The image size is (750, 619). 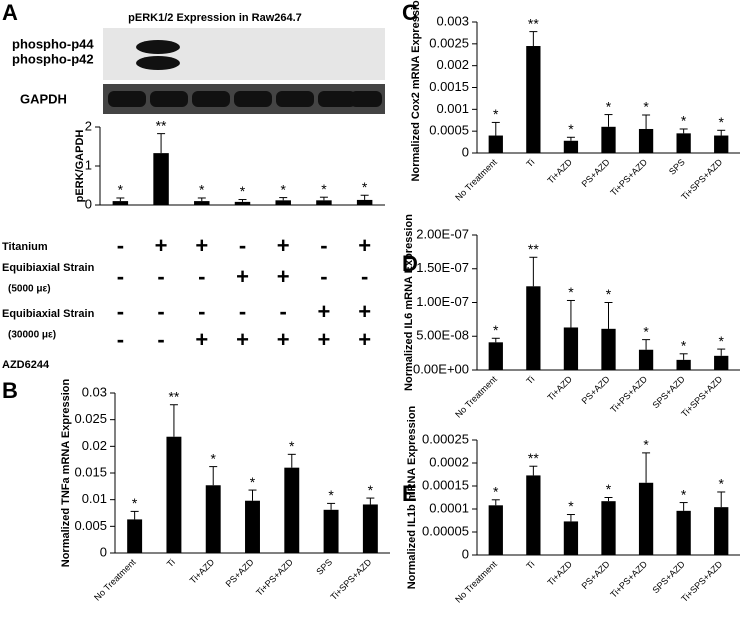 What do you see at coordinates (10, 390) in the screenshot?
I see `panel-letter: B` at bounding box center [10, 390].